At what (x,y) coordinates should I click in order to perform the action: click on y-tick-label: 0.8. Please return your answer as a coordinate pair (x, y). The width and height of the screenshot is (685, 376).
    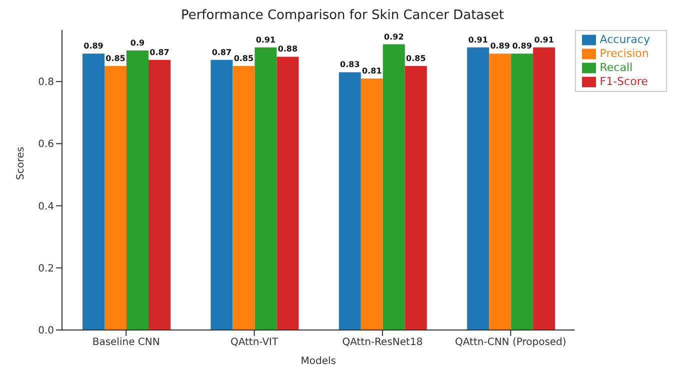
    Looking at the image, I should click on (46, 82).